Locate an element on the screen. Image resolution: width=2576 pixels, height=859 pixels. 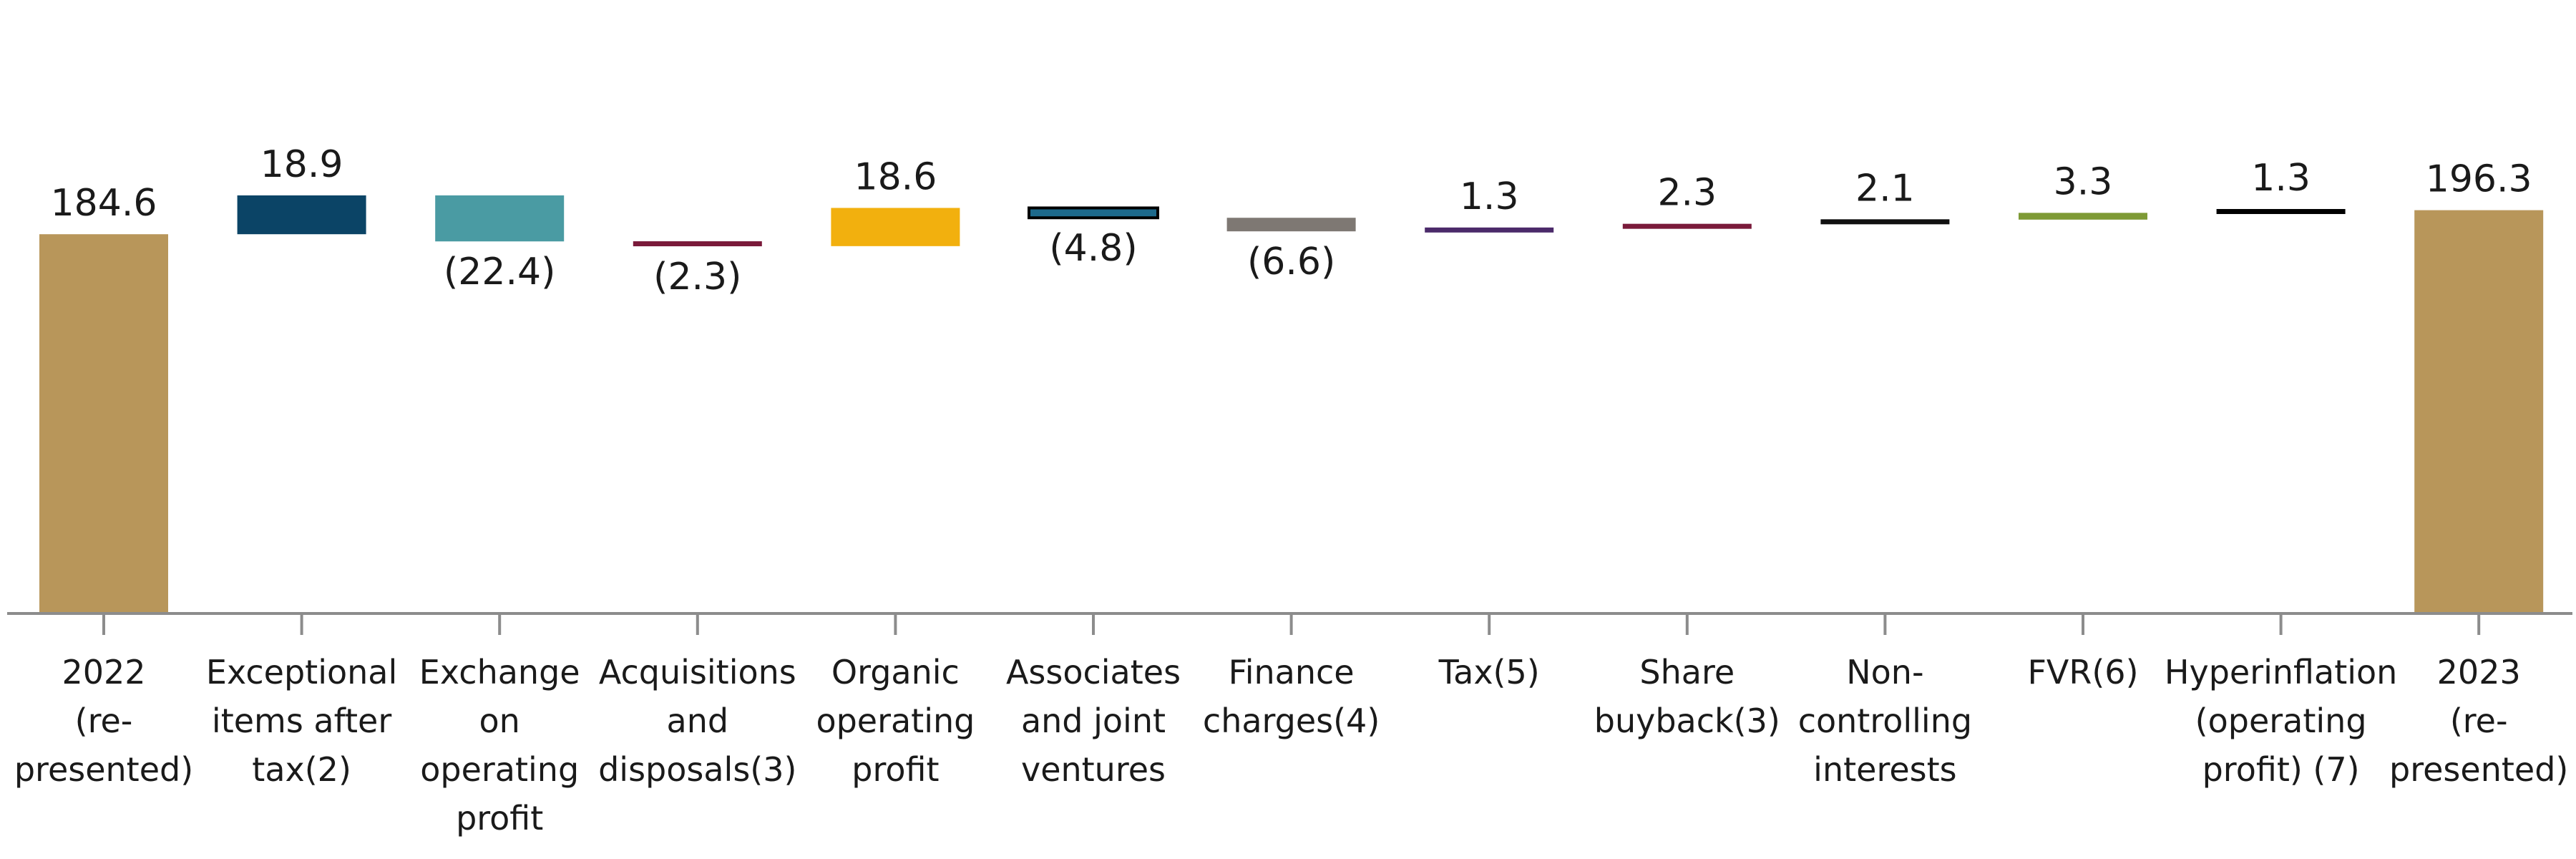
category-label-0: 2022 (re-presented) is located at coordinates (103, 721).